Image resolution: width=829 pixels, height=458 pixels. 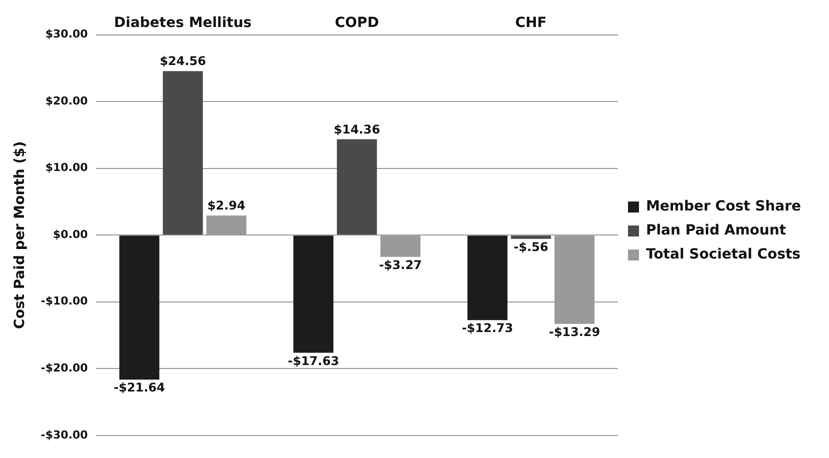 I want to click on data-label: -$13.29, so click(x=574, y=331).